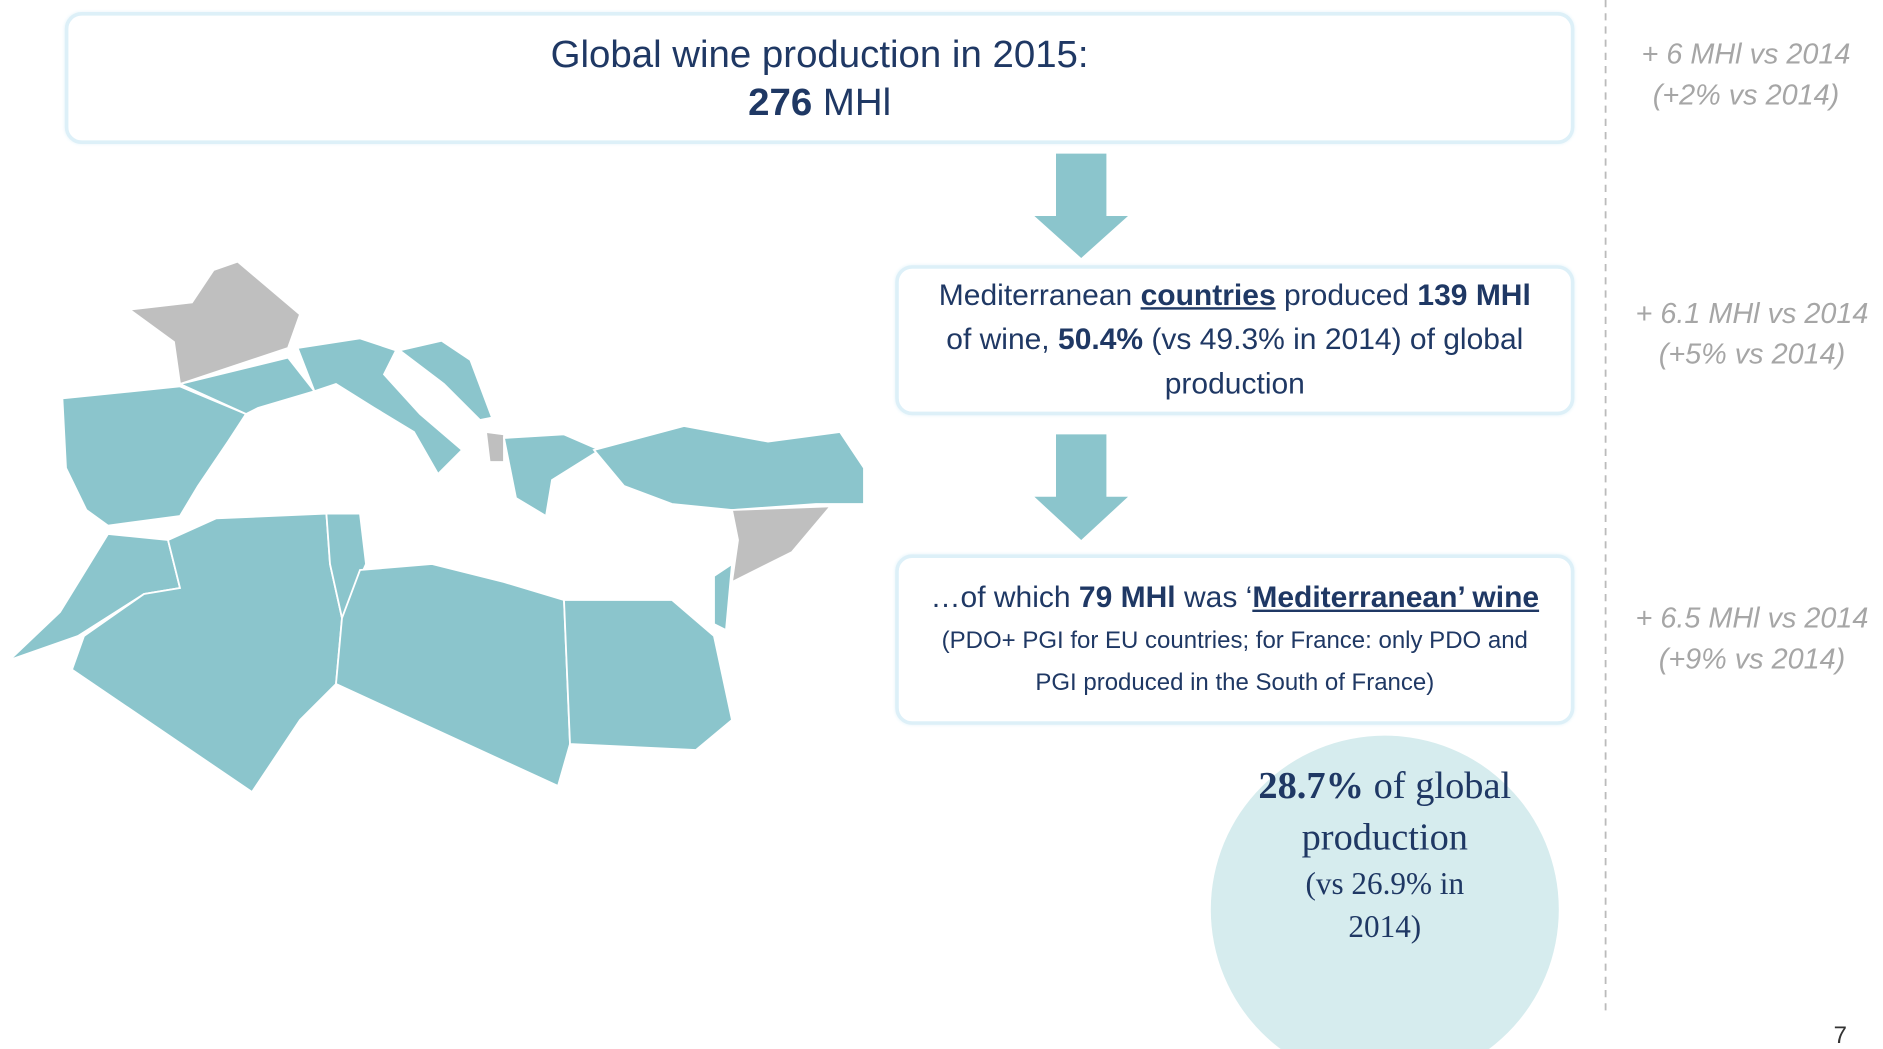 This screenshot has height=1049, width=1883. Describe the element at coordinates (214, 323) in the screenshot. I see `france` at that location.